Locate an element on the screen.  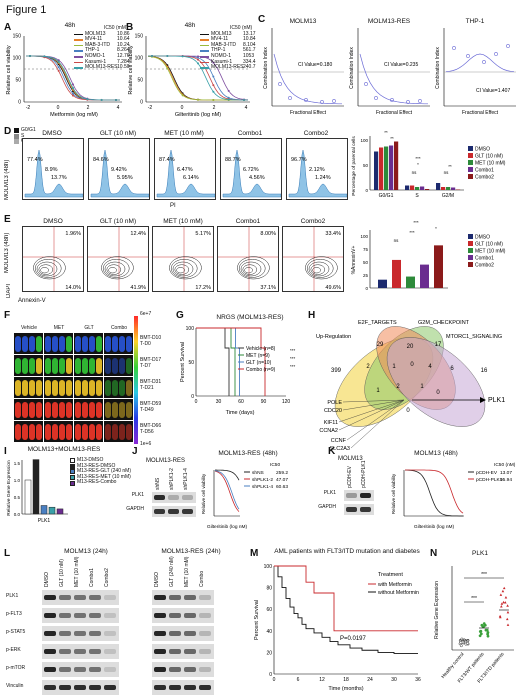
venn-set-label: G2M_CHECKPOINT is located at coordinates (444, 323).